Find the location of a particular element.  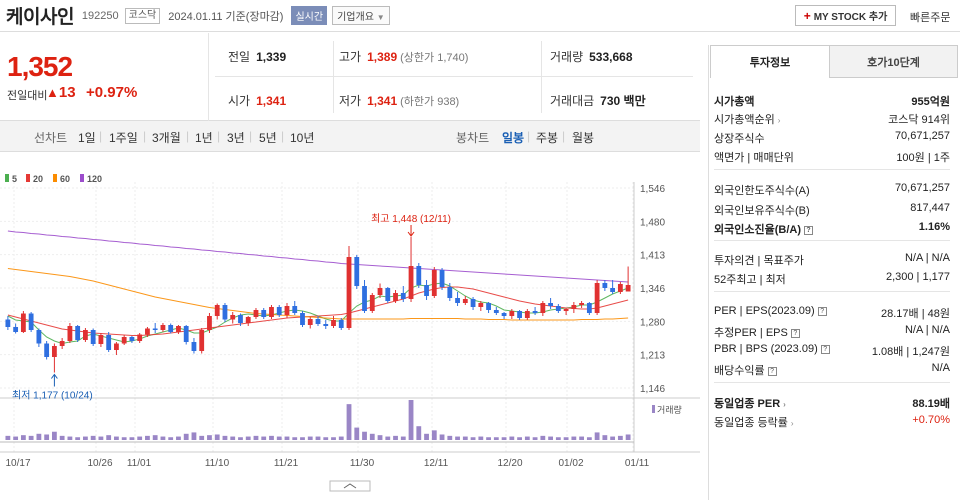

period-1d: 1일 is located at coordinates (87, 138).